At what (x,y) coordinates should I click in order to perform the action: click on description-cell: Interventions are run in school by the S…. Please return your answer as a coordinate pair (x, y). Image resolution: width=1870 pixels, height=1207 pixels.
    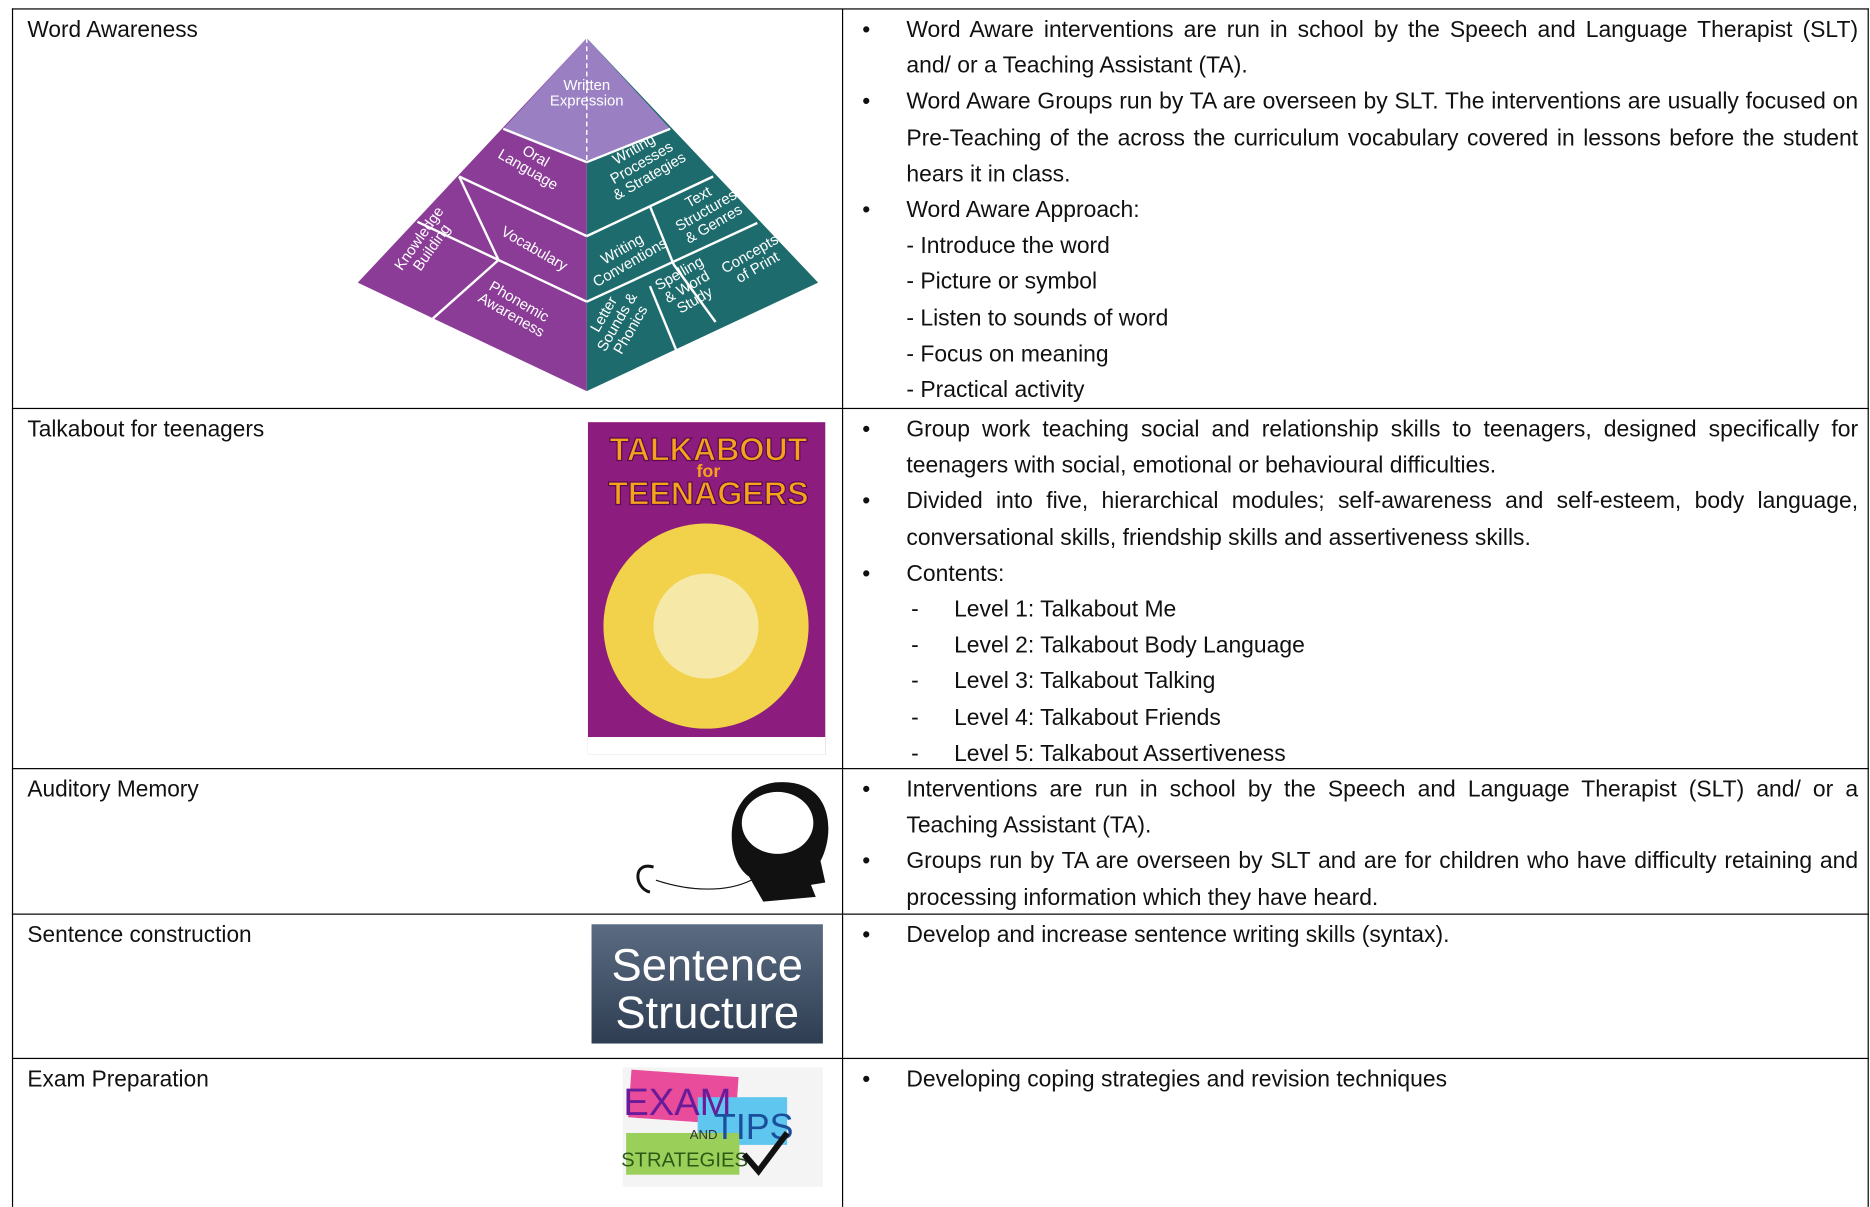
    Looking at the image, I should click on (1350, 845).